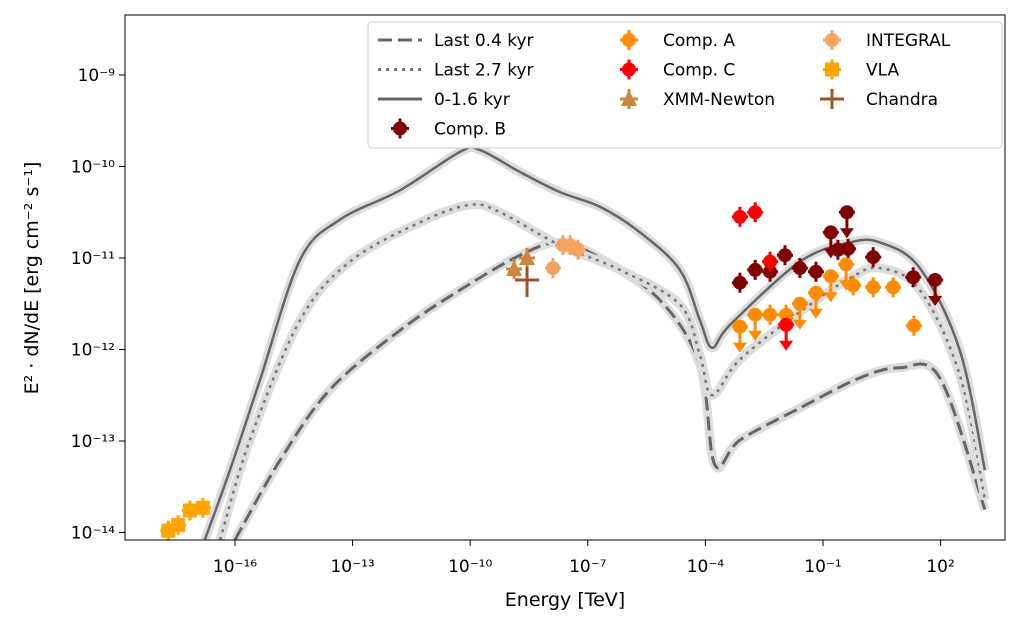  I want to click on y-tick-label: 10⁻¹⁴, so click(93, 534).